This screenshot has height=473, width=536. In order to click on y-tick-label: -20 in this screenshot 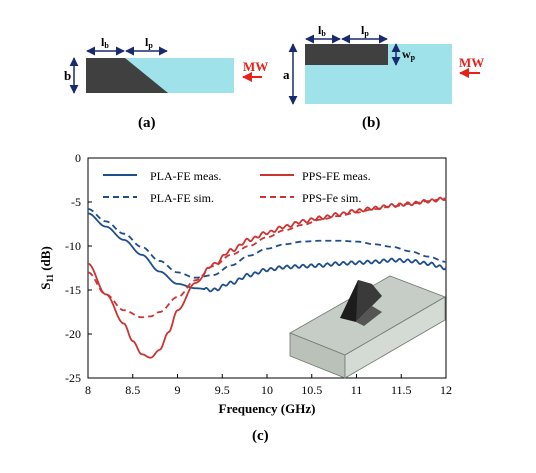, I will do `click(73, 334)`.